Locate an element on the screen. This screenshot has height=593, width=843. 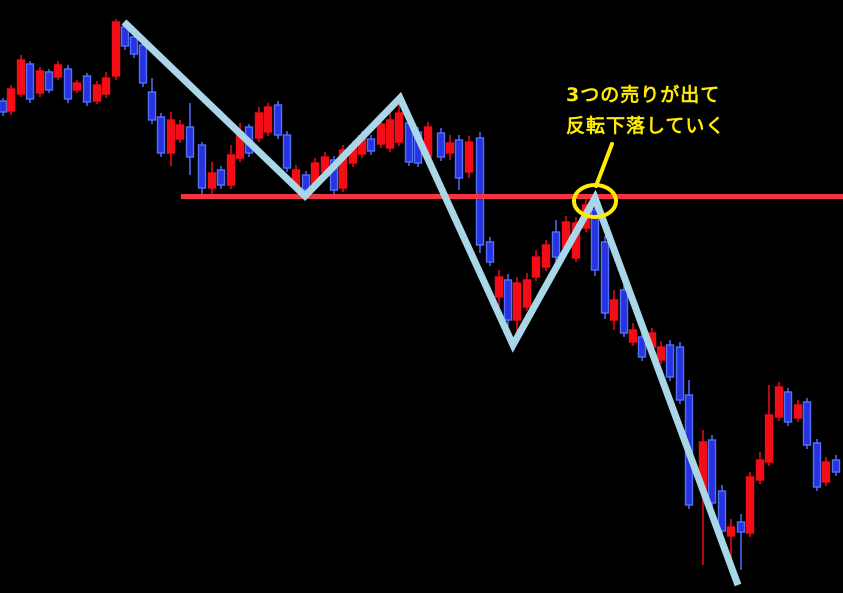
annotation-pointer-line is located at coordinates (604, 165).